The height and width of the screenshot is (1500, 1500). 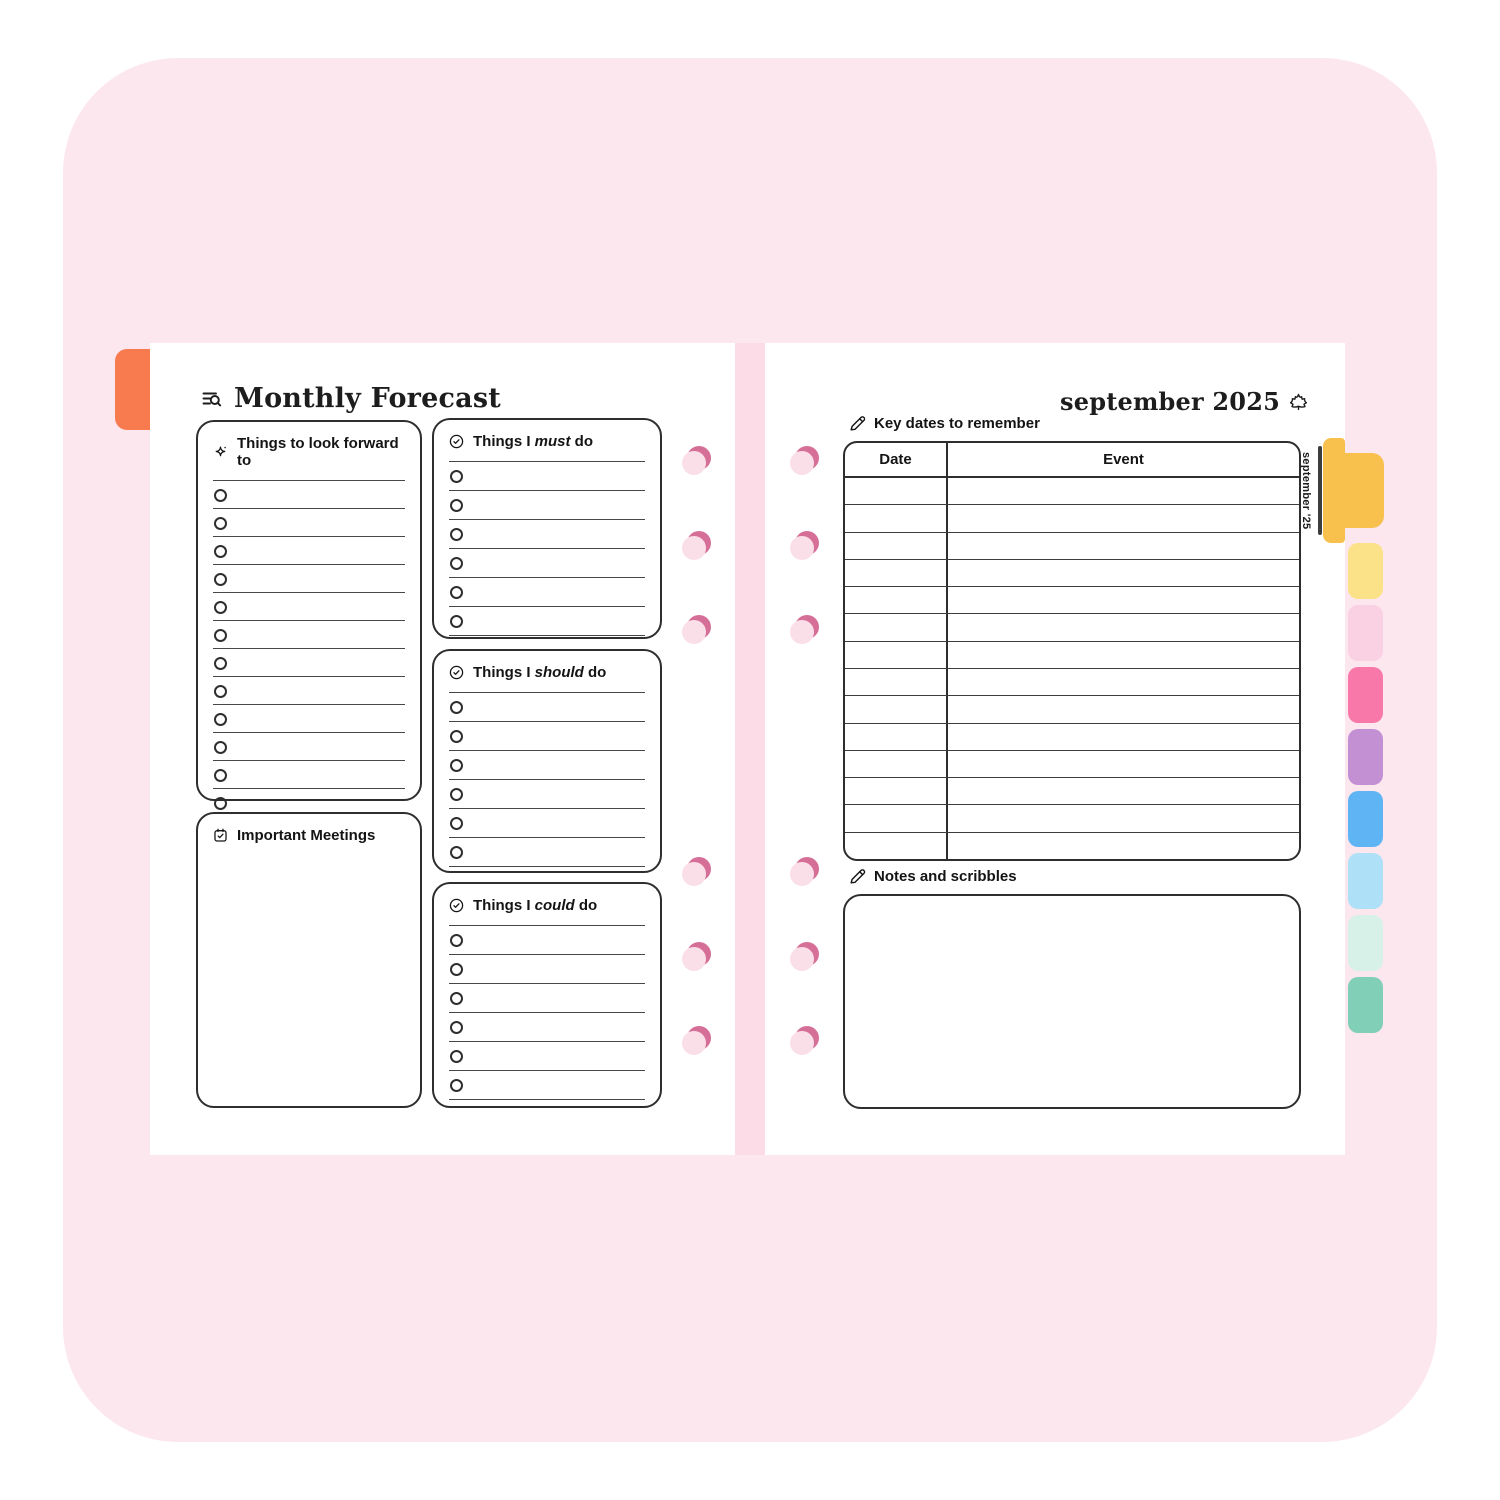 What do you see at coordinates (1365, 757) in the screenshot?
I see `side-tab-purple` at bounding box center [1365, 757].